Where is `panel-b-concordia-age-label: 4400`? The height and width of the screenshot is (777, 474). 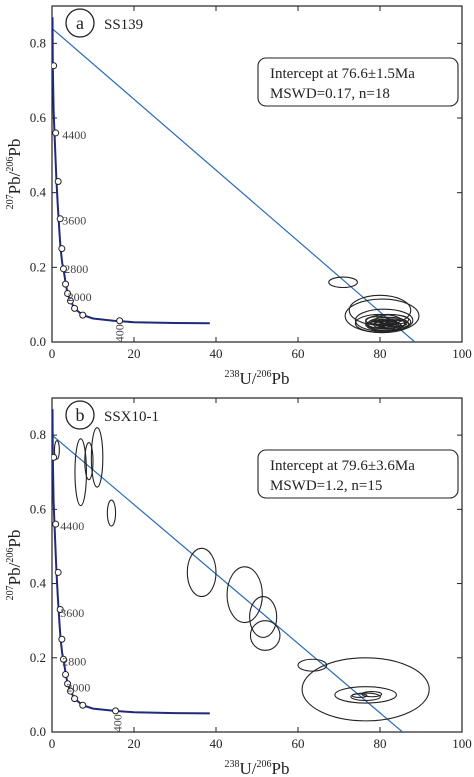
panel-b-concordia-age-label: 4400 is located at coordinates (72, 526).